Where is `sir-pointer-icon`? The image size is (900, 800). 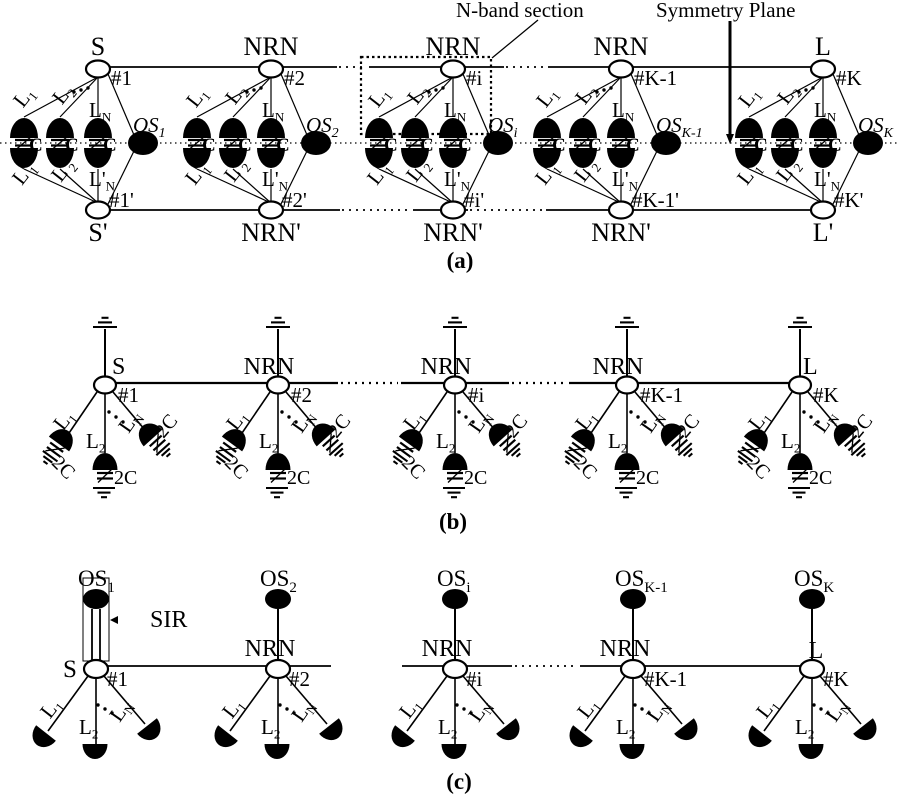 sir-pointer-icon is located at coordinates (114, 620).